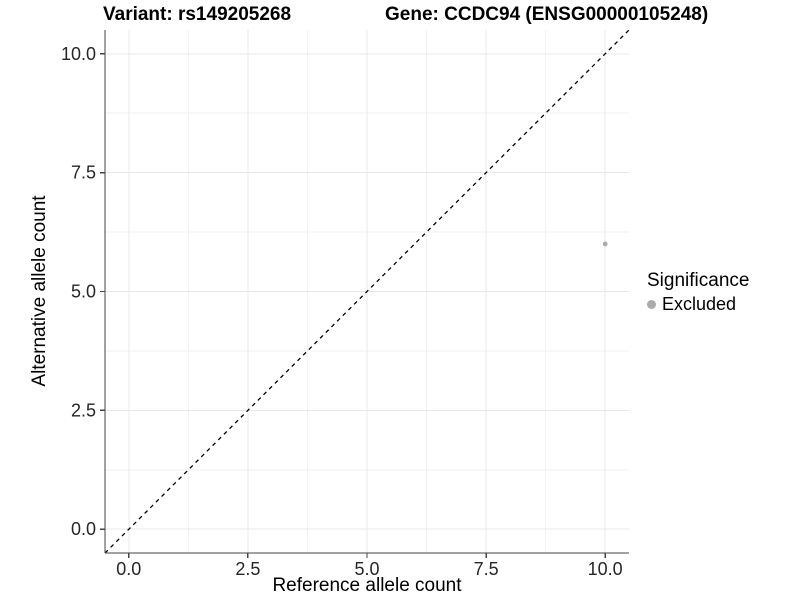 The height and width of the screenshot is (600, 800). I want to click on x-tick-label: 7.5, so click(486, 569).